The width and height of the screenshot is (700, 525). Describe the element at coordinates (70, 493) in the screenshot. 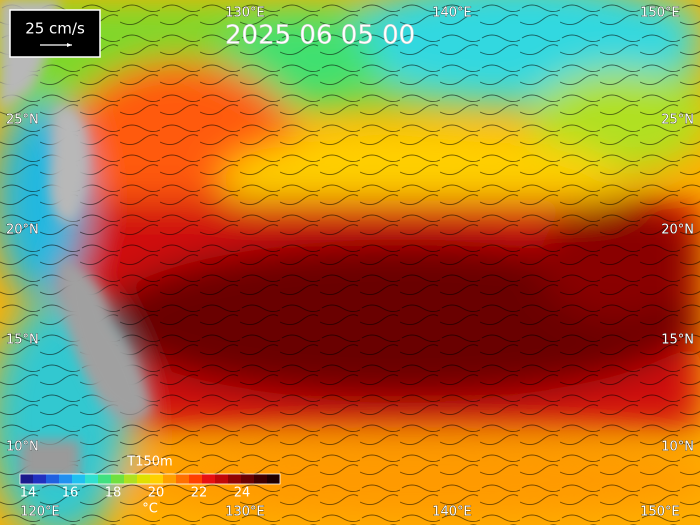

I see `colorbar-tick: 16` at that location.